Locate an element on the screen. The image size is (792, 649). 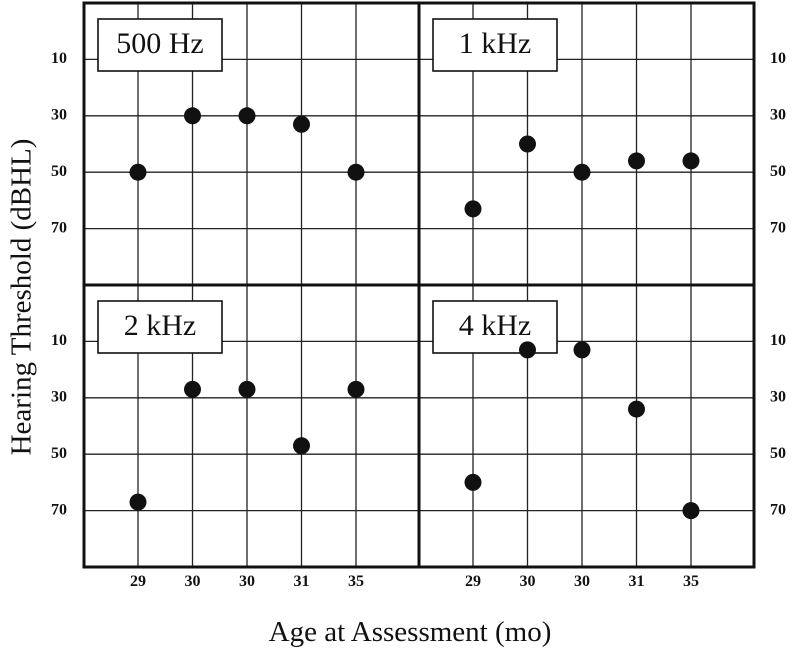
x-axis-title: Age at Assessment (mo) is located at coordinates (410, 632).